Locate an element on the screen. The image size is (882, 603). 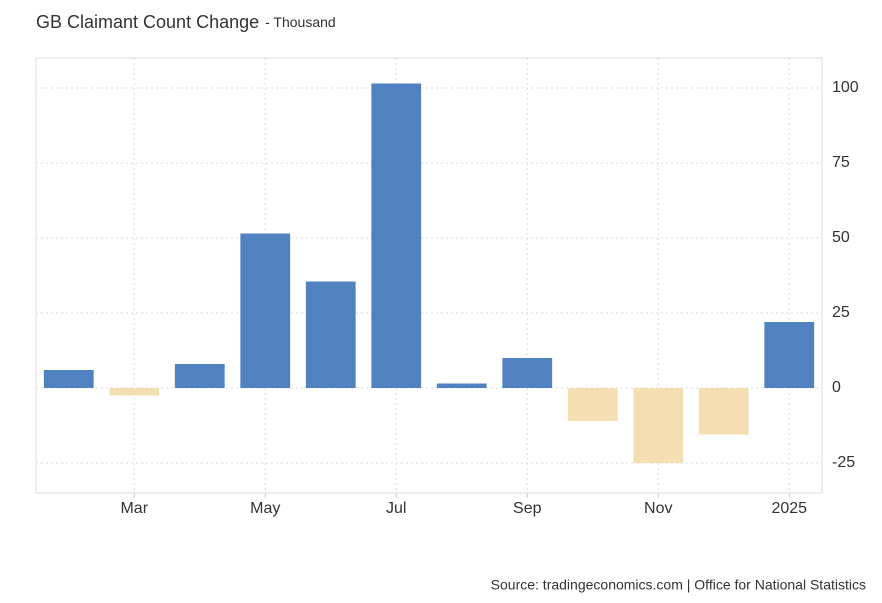
y-tick-label: 75 is located at coordinates (841, 162).